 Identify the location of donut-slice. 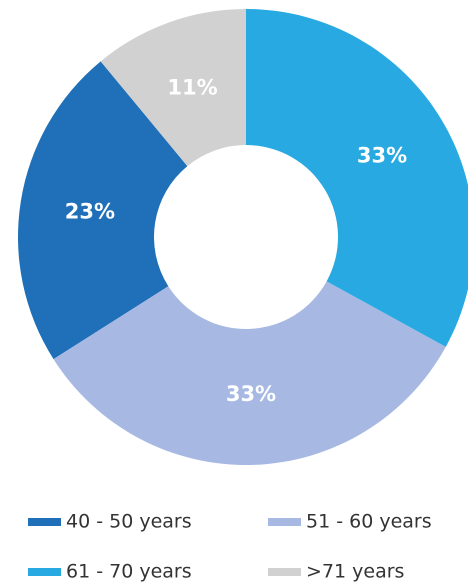
(173, 88).